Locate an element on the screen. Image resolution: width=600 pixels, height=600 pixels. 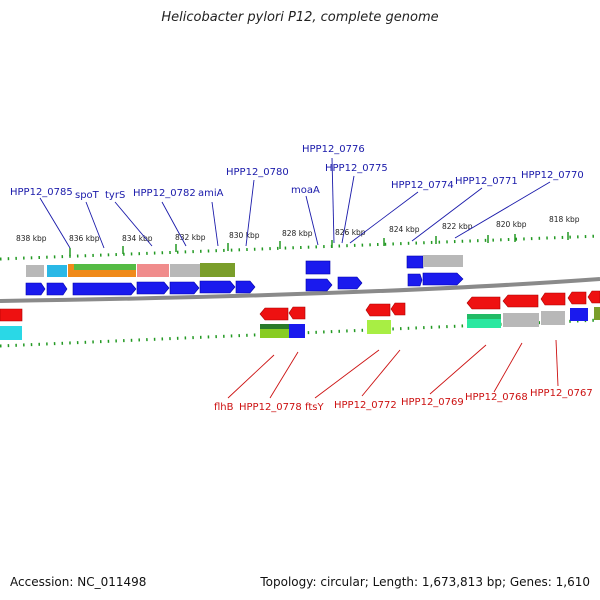
scale-tick: 836 kbp is located at coordinates (96, 244).